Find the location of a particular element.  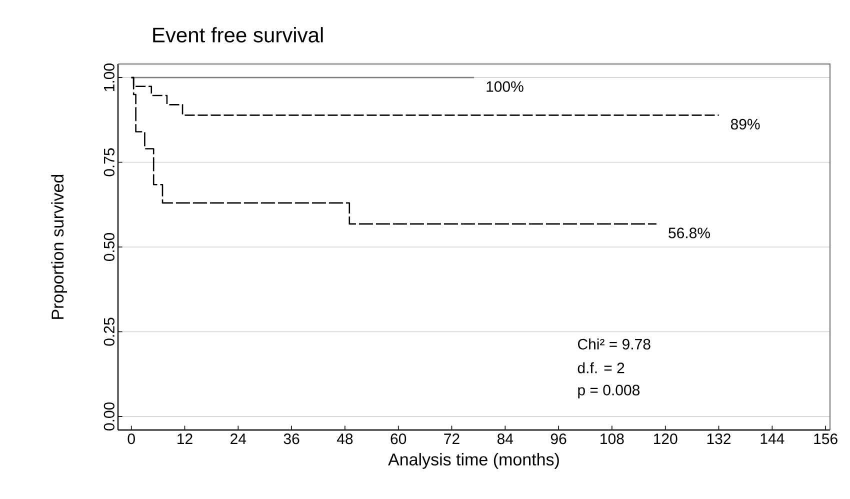

x-tick-label: 108 is located at coordinates (612, 439).